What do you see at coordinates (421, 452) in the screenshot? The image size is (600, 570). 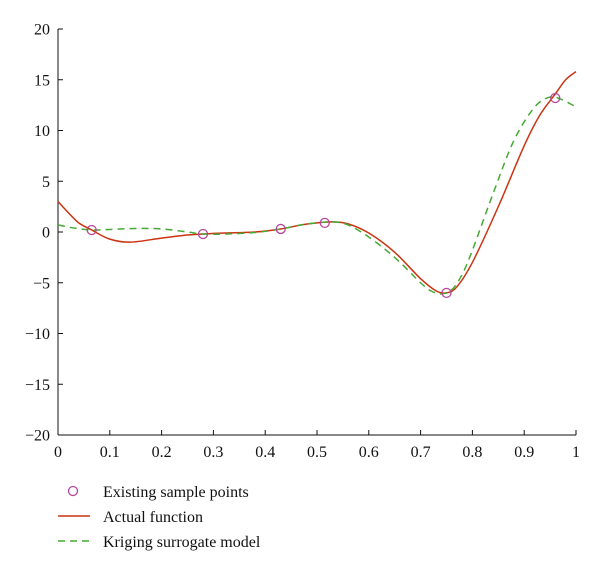 I see `x-tick-label: 0.7` at bounding box center [421, 452].